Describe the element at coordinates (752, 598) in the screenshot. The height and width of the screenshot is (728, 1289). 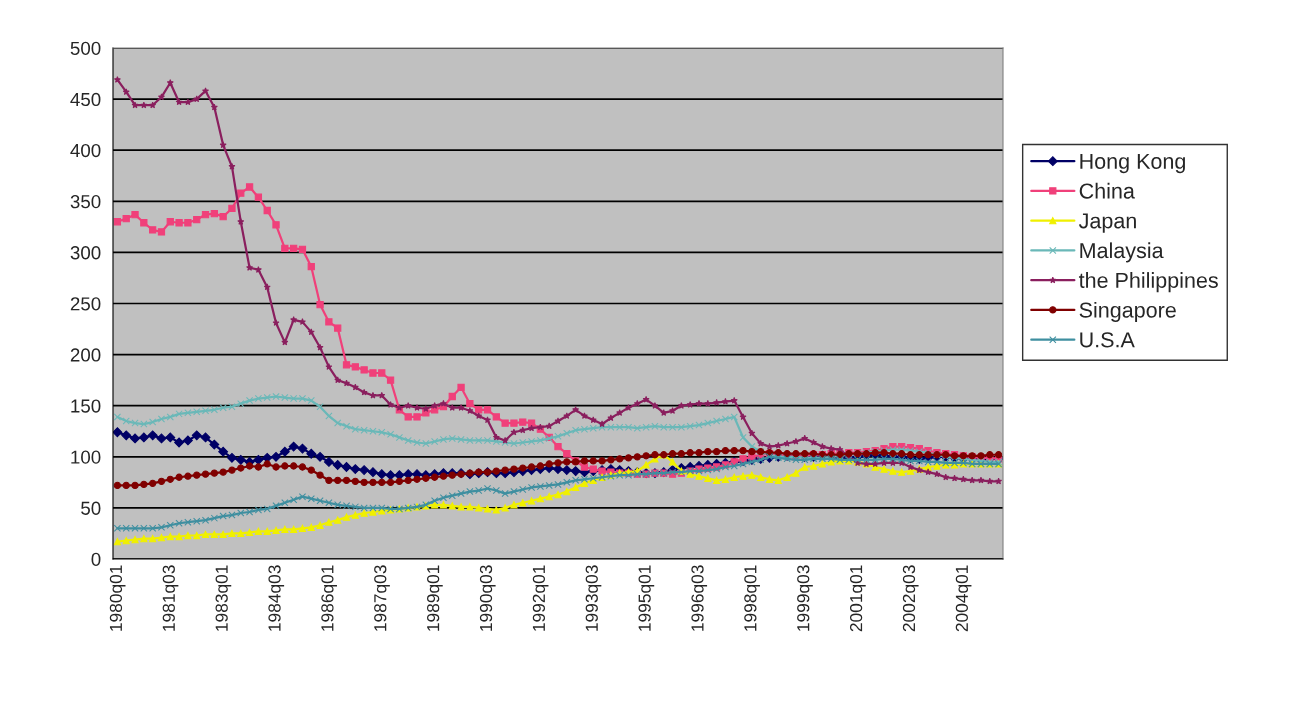
I see `x-tick-label: 1998q01` at that location.